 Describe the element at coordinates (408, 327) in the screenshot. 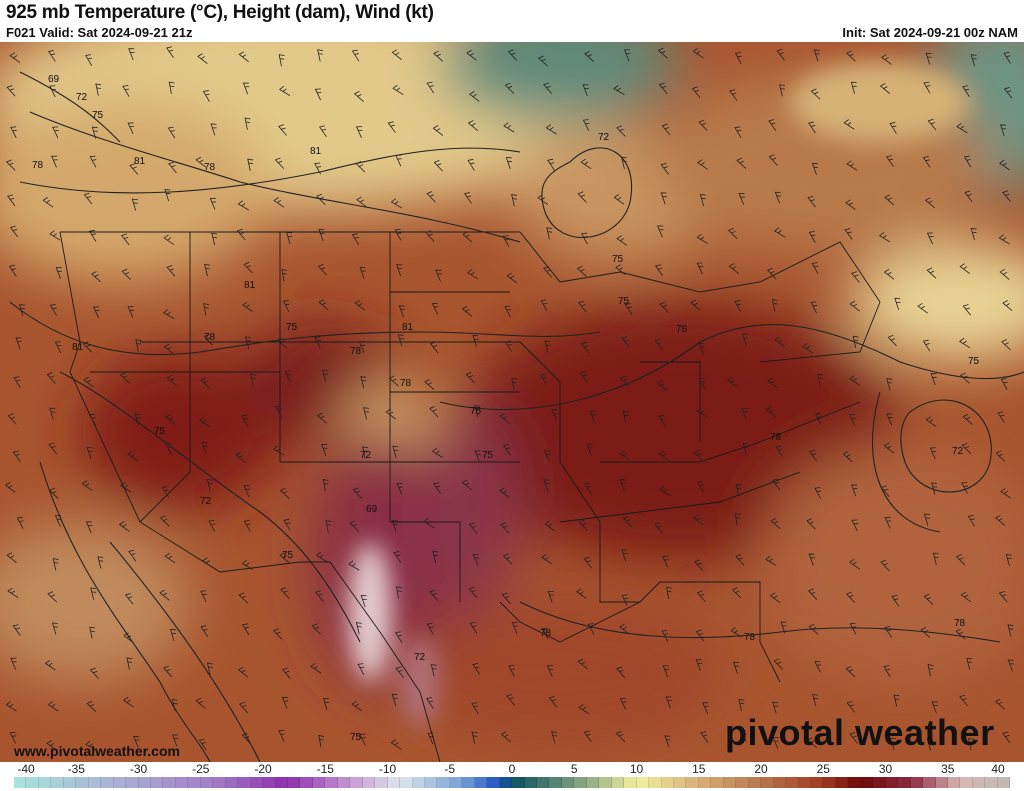

I see `contour-label: 81` at that location.